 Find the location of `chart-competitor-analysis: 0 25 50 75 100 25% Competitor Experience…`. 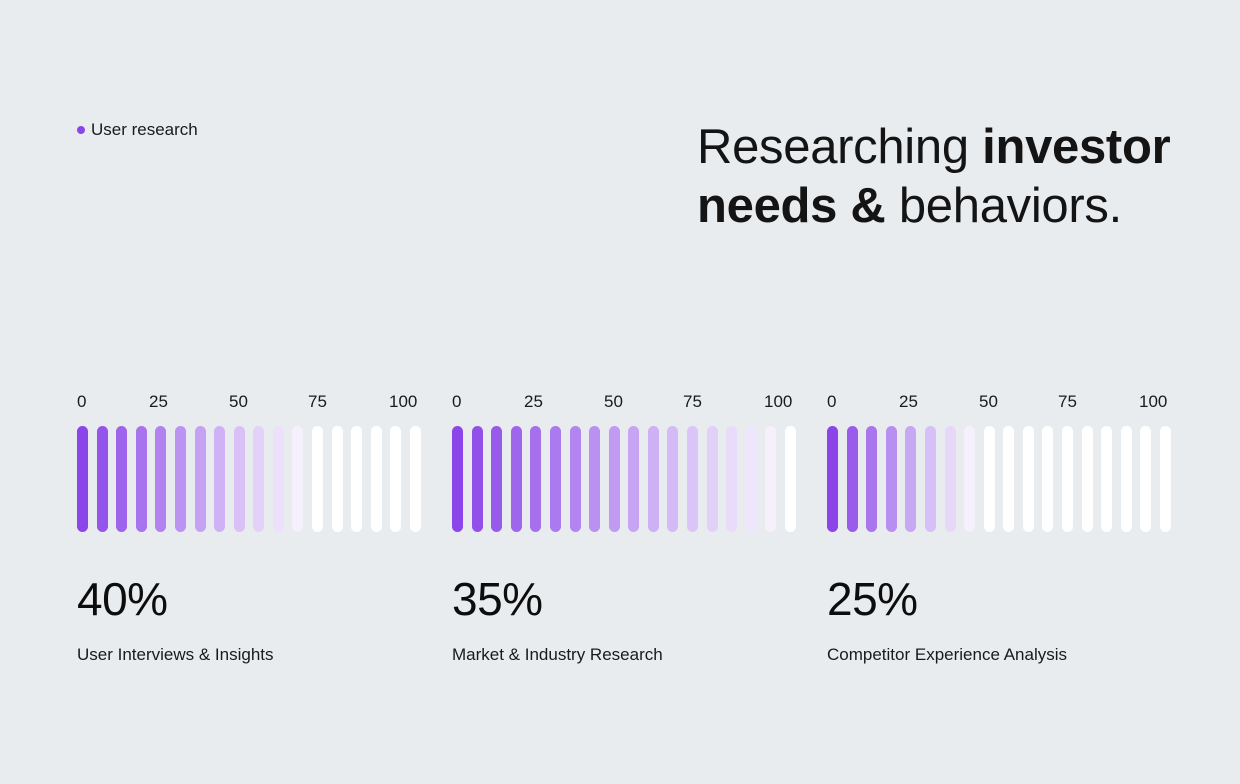

chart-competitor-analysis: 0 25 50 75 100 25% Competitor Experience… is located at coordinates (1002, 528).